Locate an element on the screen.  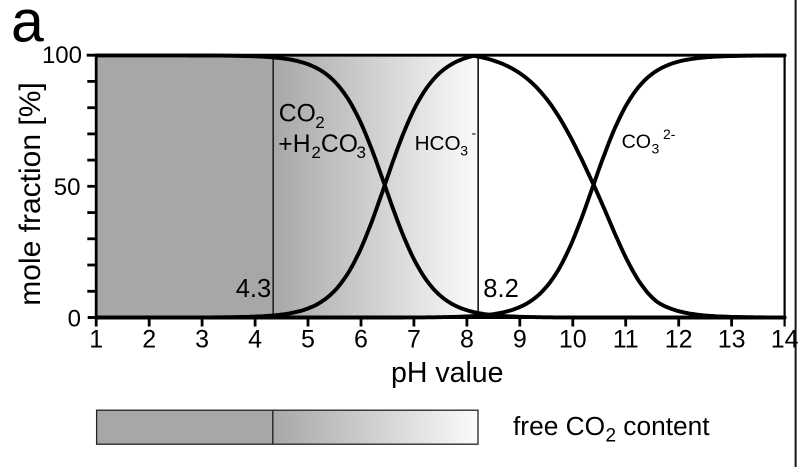
svg-text: 14 is located at coordinates (784, 340).